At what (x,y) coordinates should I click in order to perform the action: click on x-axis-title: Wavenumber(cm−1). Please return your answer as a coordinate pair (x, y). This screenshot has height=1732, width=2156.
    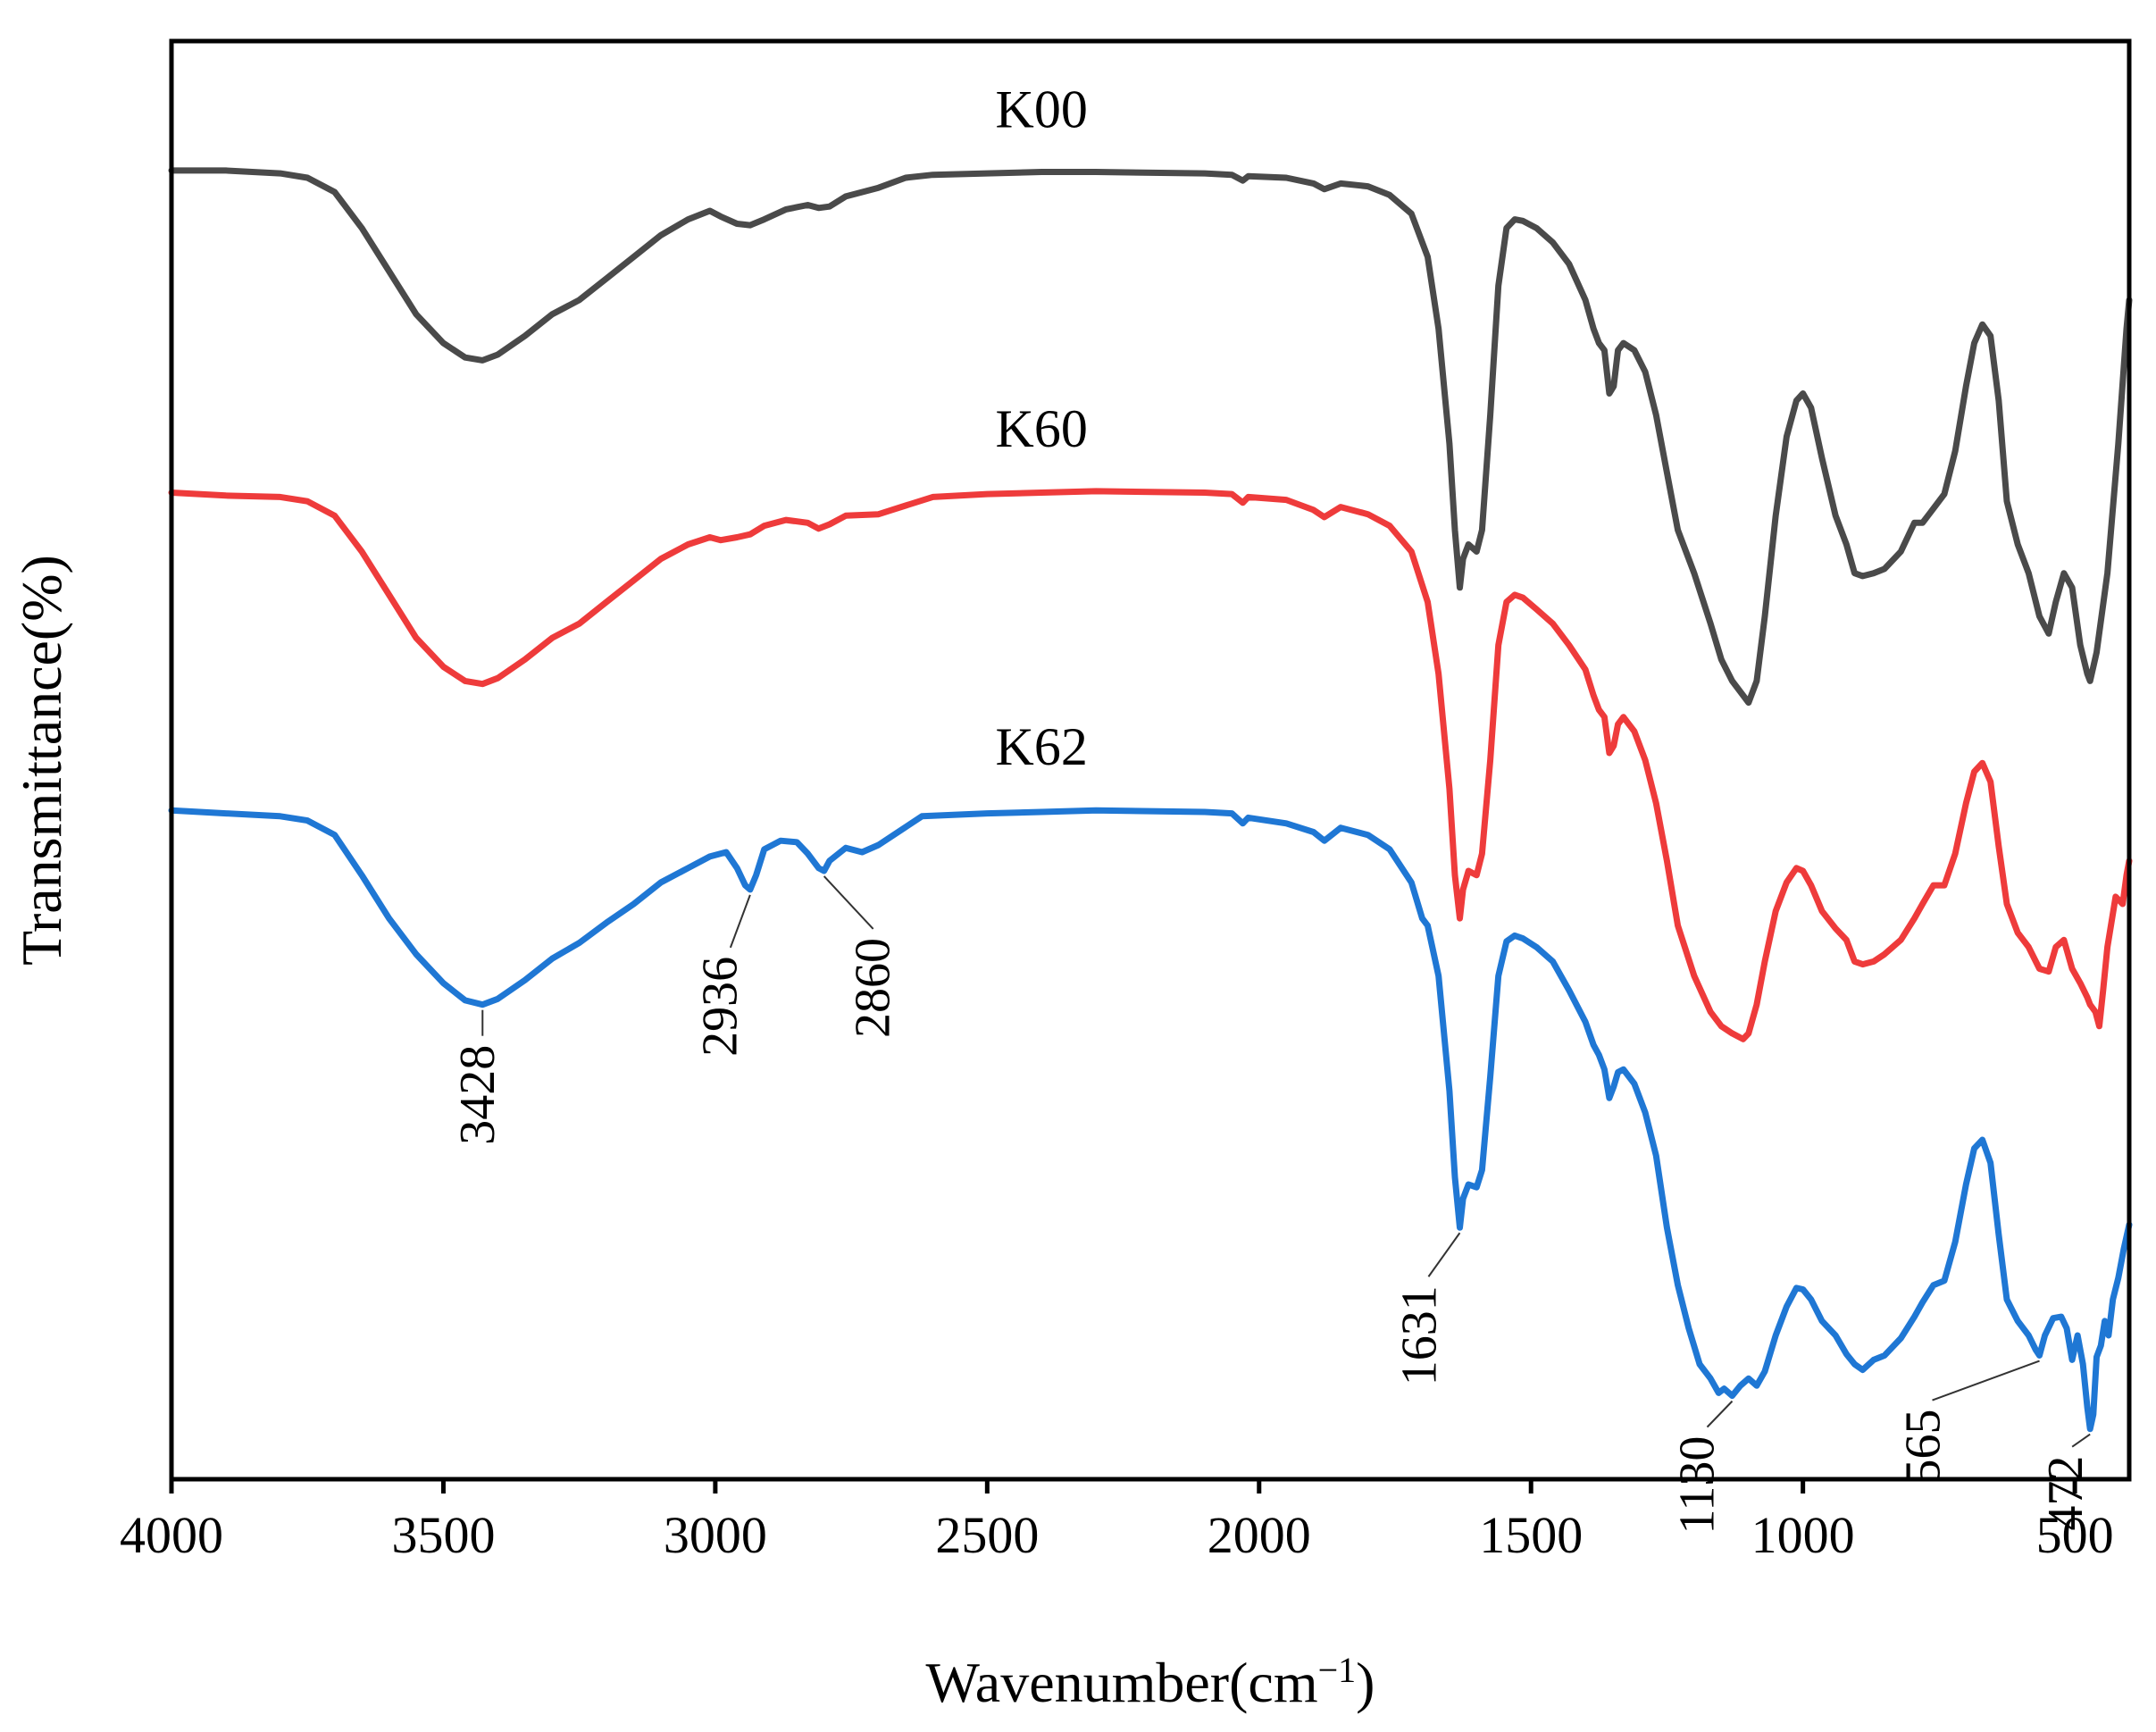
    Looking at the image, I should click on (1150, 1682).